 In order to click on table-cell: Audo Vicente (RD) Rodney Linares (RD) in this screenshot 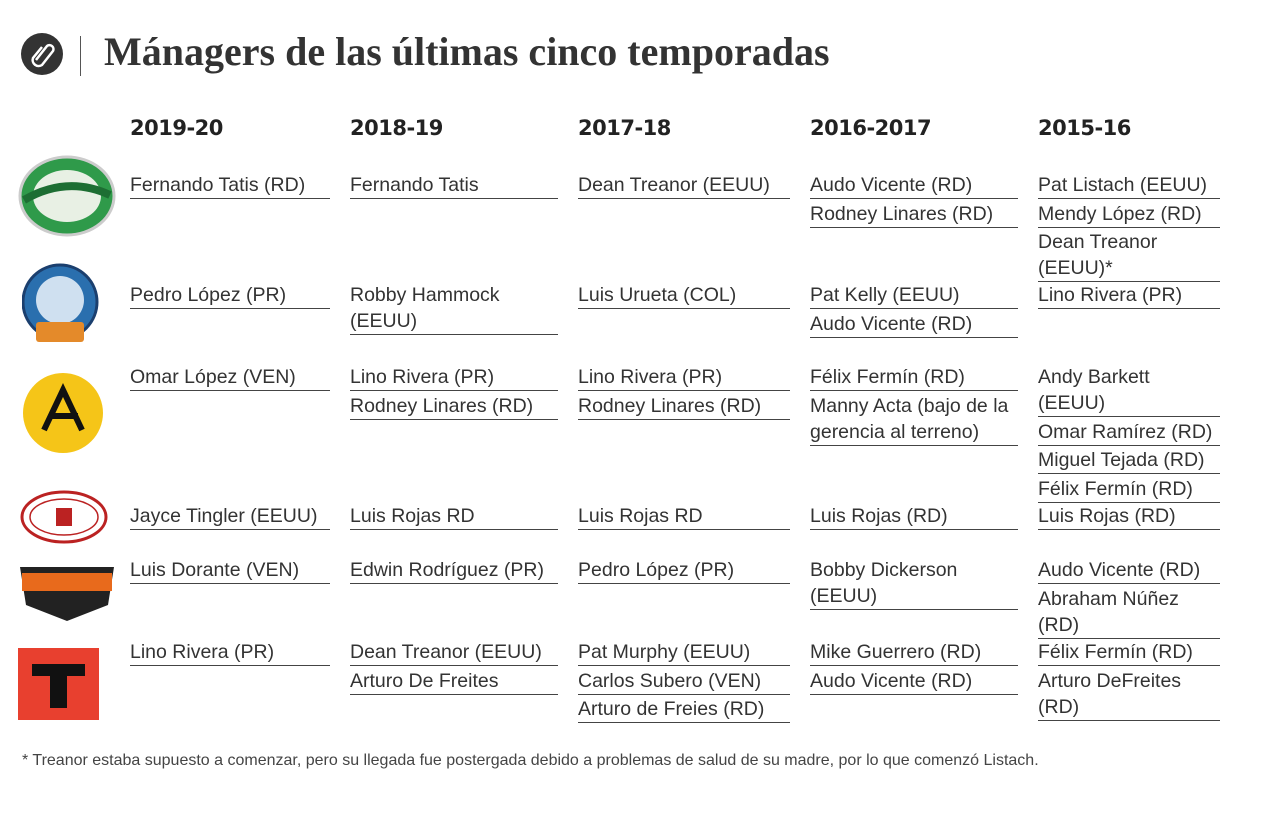, I will do `click(924, 227)`.